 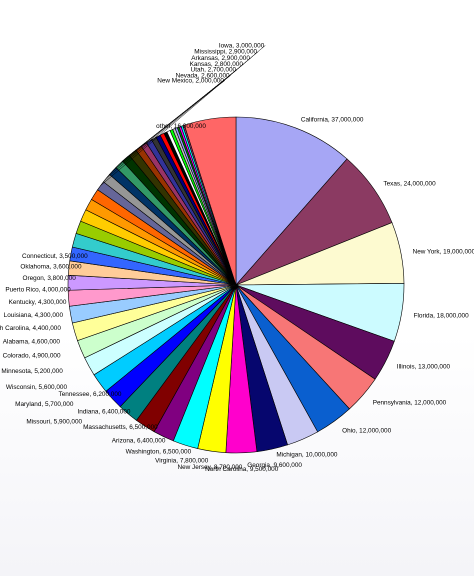 I want to click on slice-label: Wisconsin, 5,600,000, so click(x=37, y=387).